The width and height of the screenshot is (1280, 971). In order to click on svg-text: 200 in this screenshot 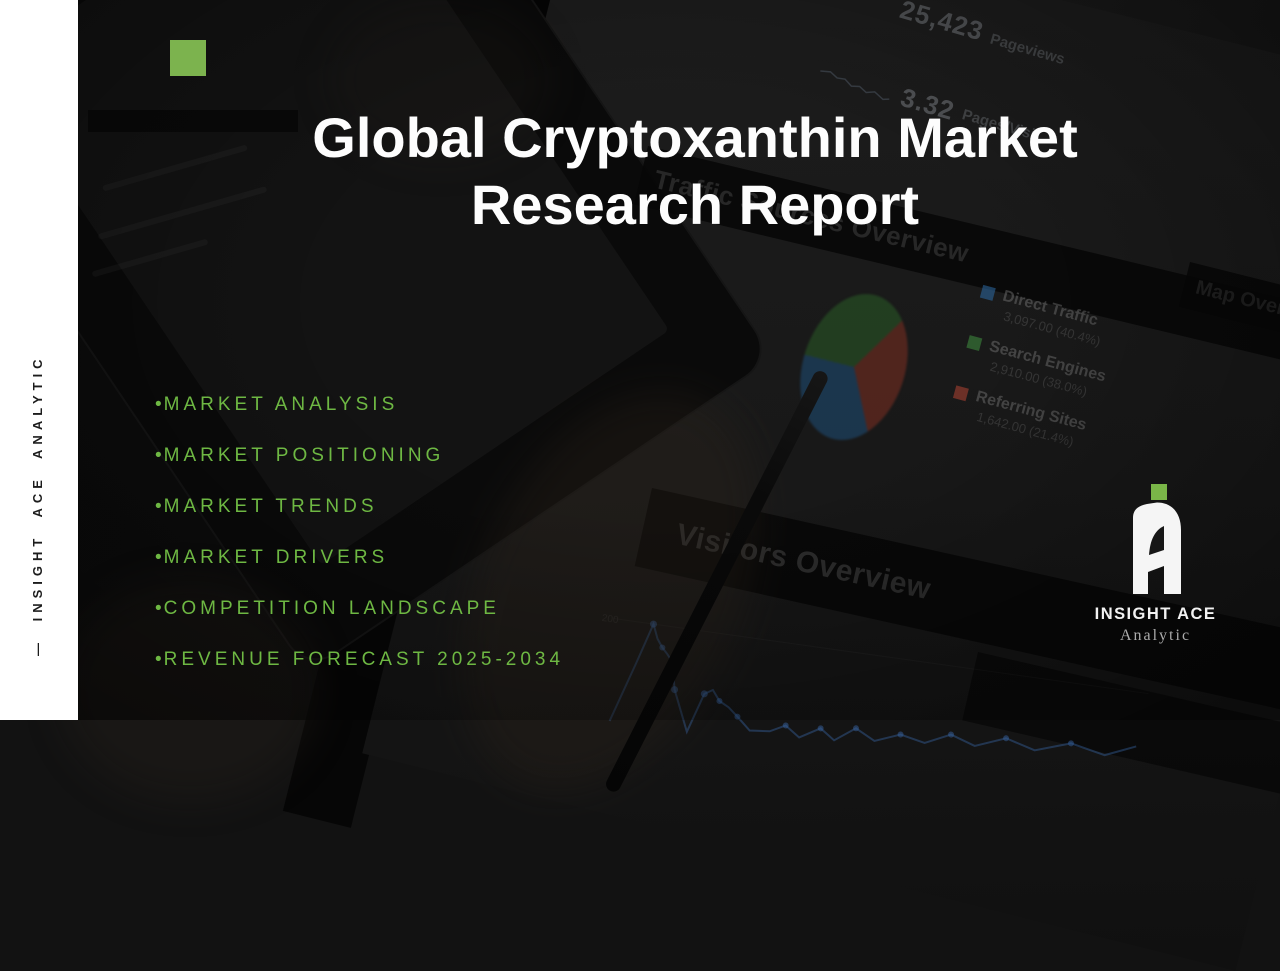, I will do `click(610, 619)`.